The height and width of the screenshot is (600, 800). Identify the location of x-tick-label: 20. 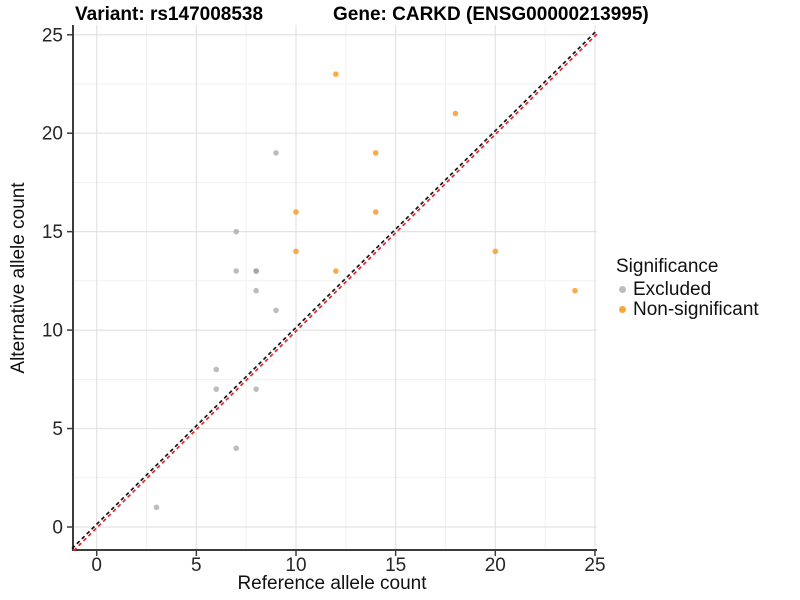
(495, 565).